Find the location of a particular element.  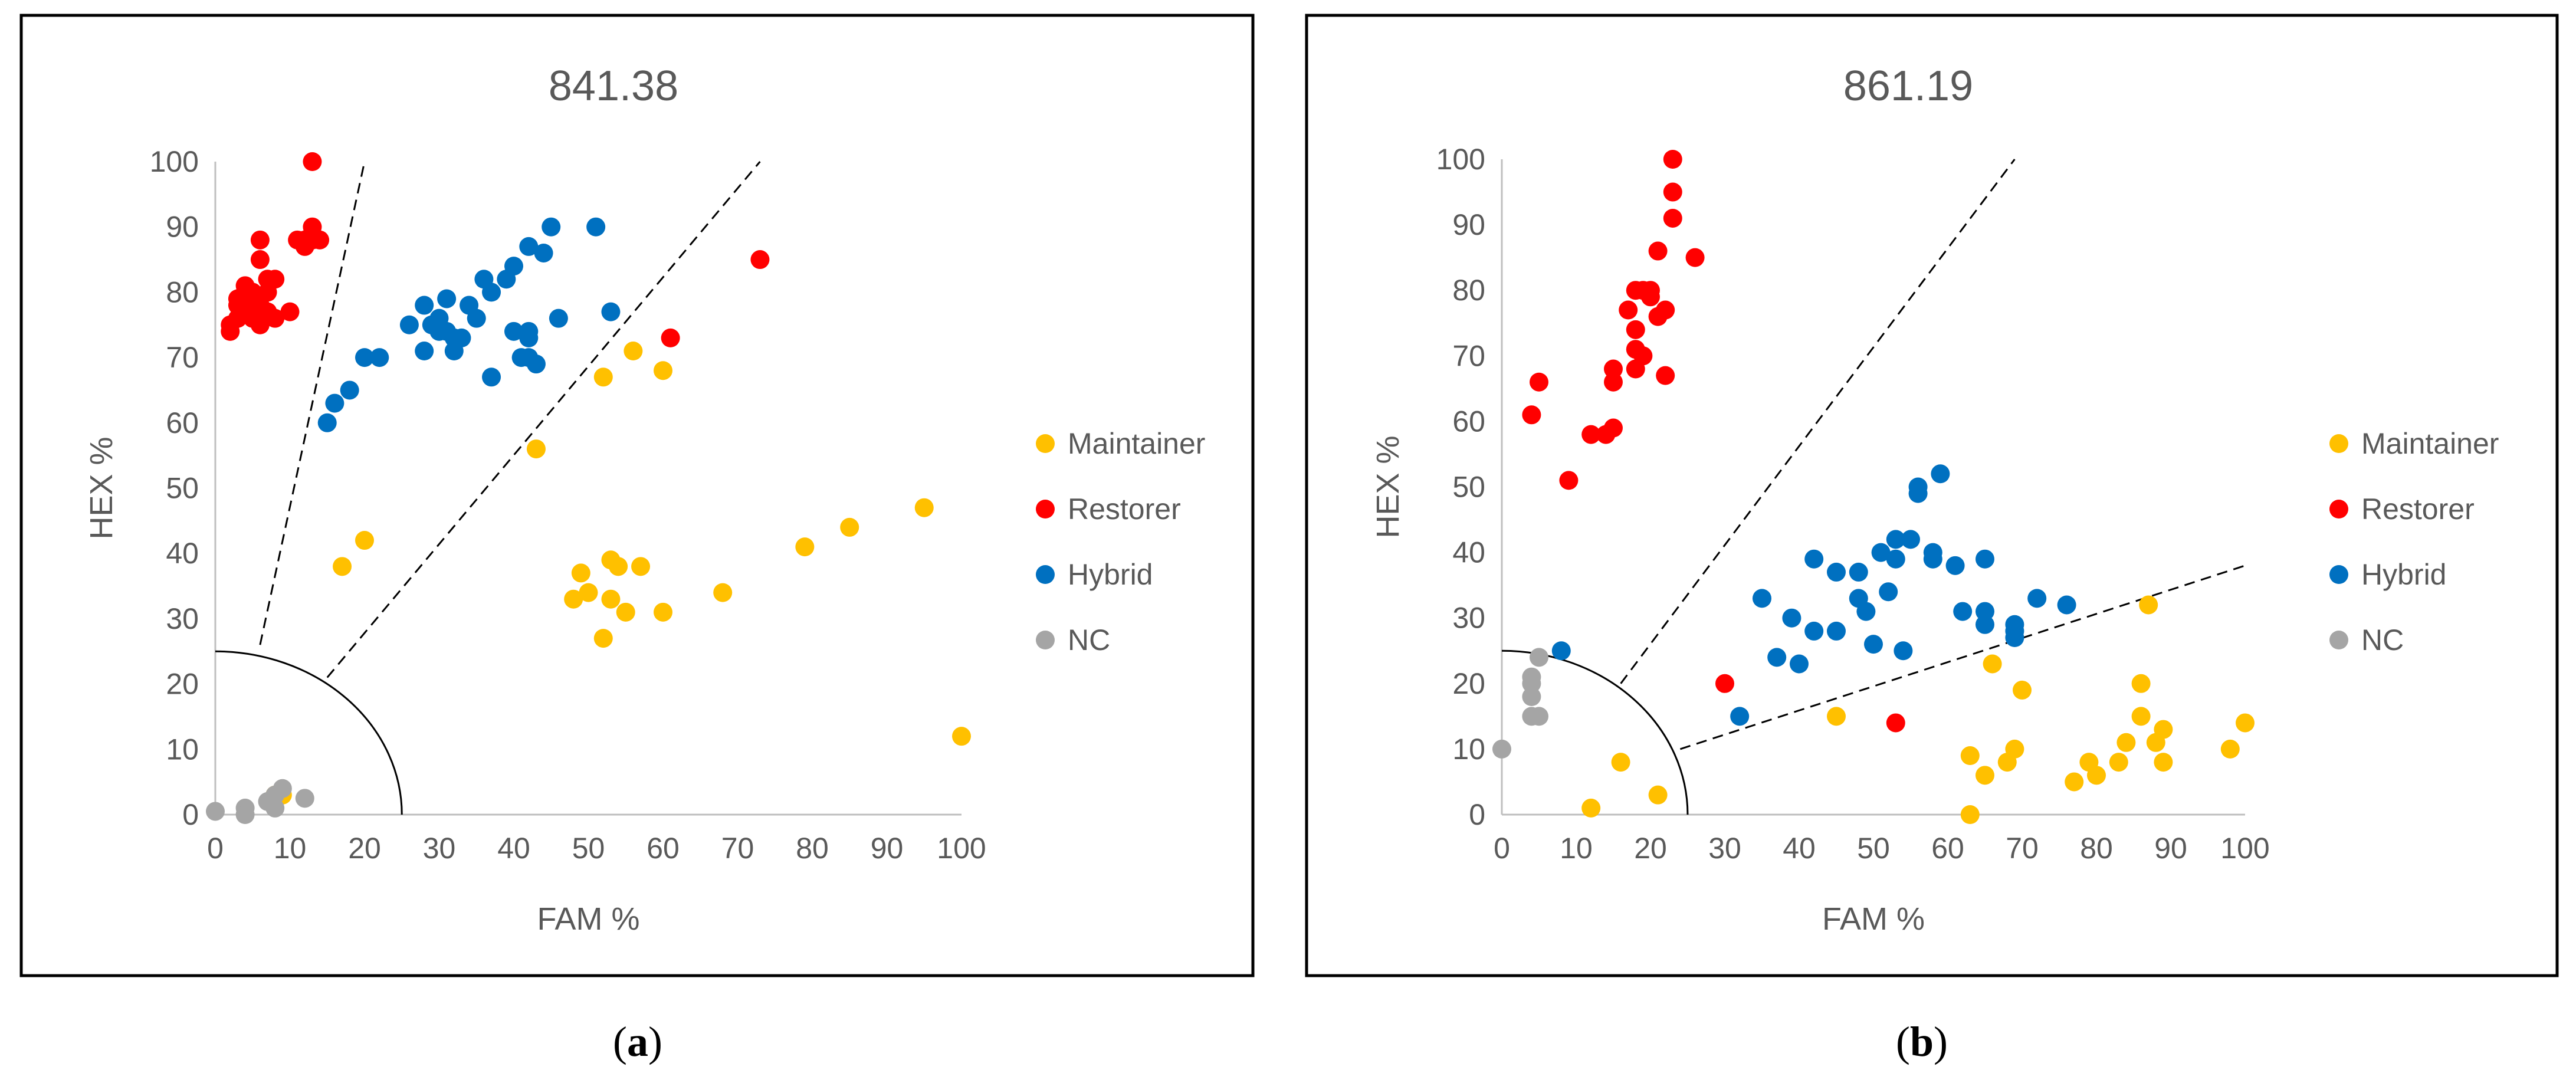

y-tick-label: 20 is located at coordinates (1468, 683).